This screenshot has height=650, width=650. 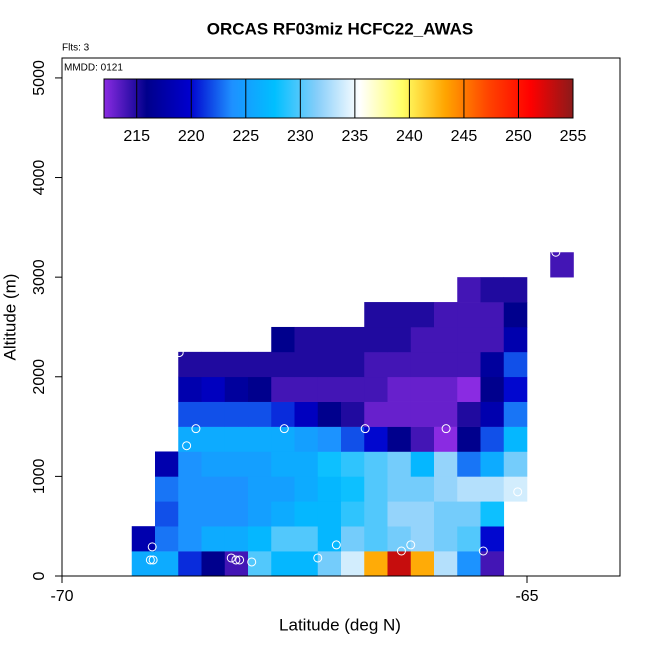 I want to click on colorbar-tick-label: 250, so click(x=518, y=136).